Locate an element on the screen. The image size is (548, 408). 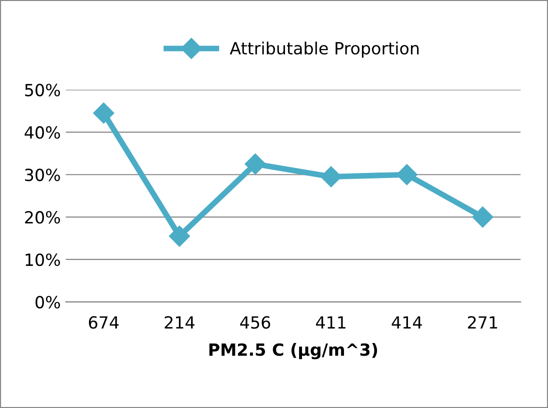
x-tick-label: 214 is located at coordinates (179, 322).